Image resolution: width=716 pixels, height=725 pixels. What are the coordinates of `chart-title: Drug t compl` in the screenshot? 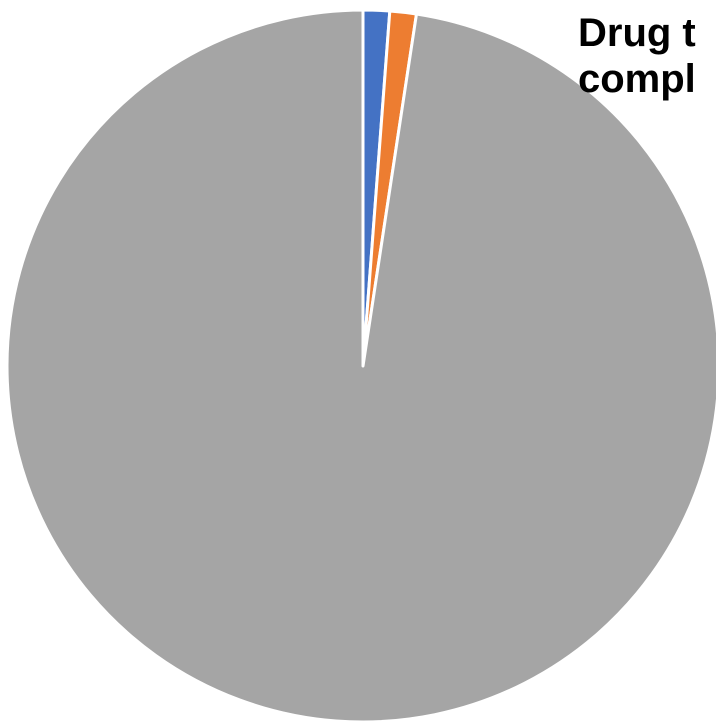 It's located at (647, 56).